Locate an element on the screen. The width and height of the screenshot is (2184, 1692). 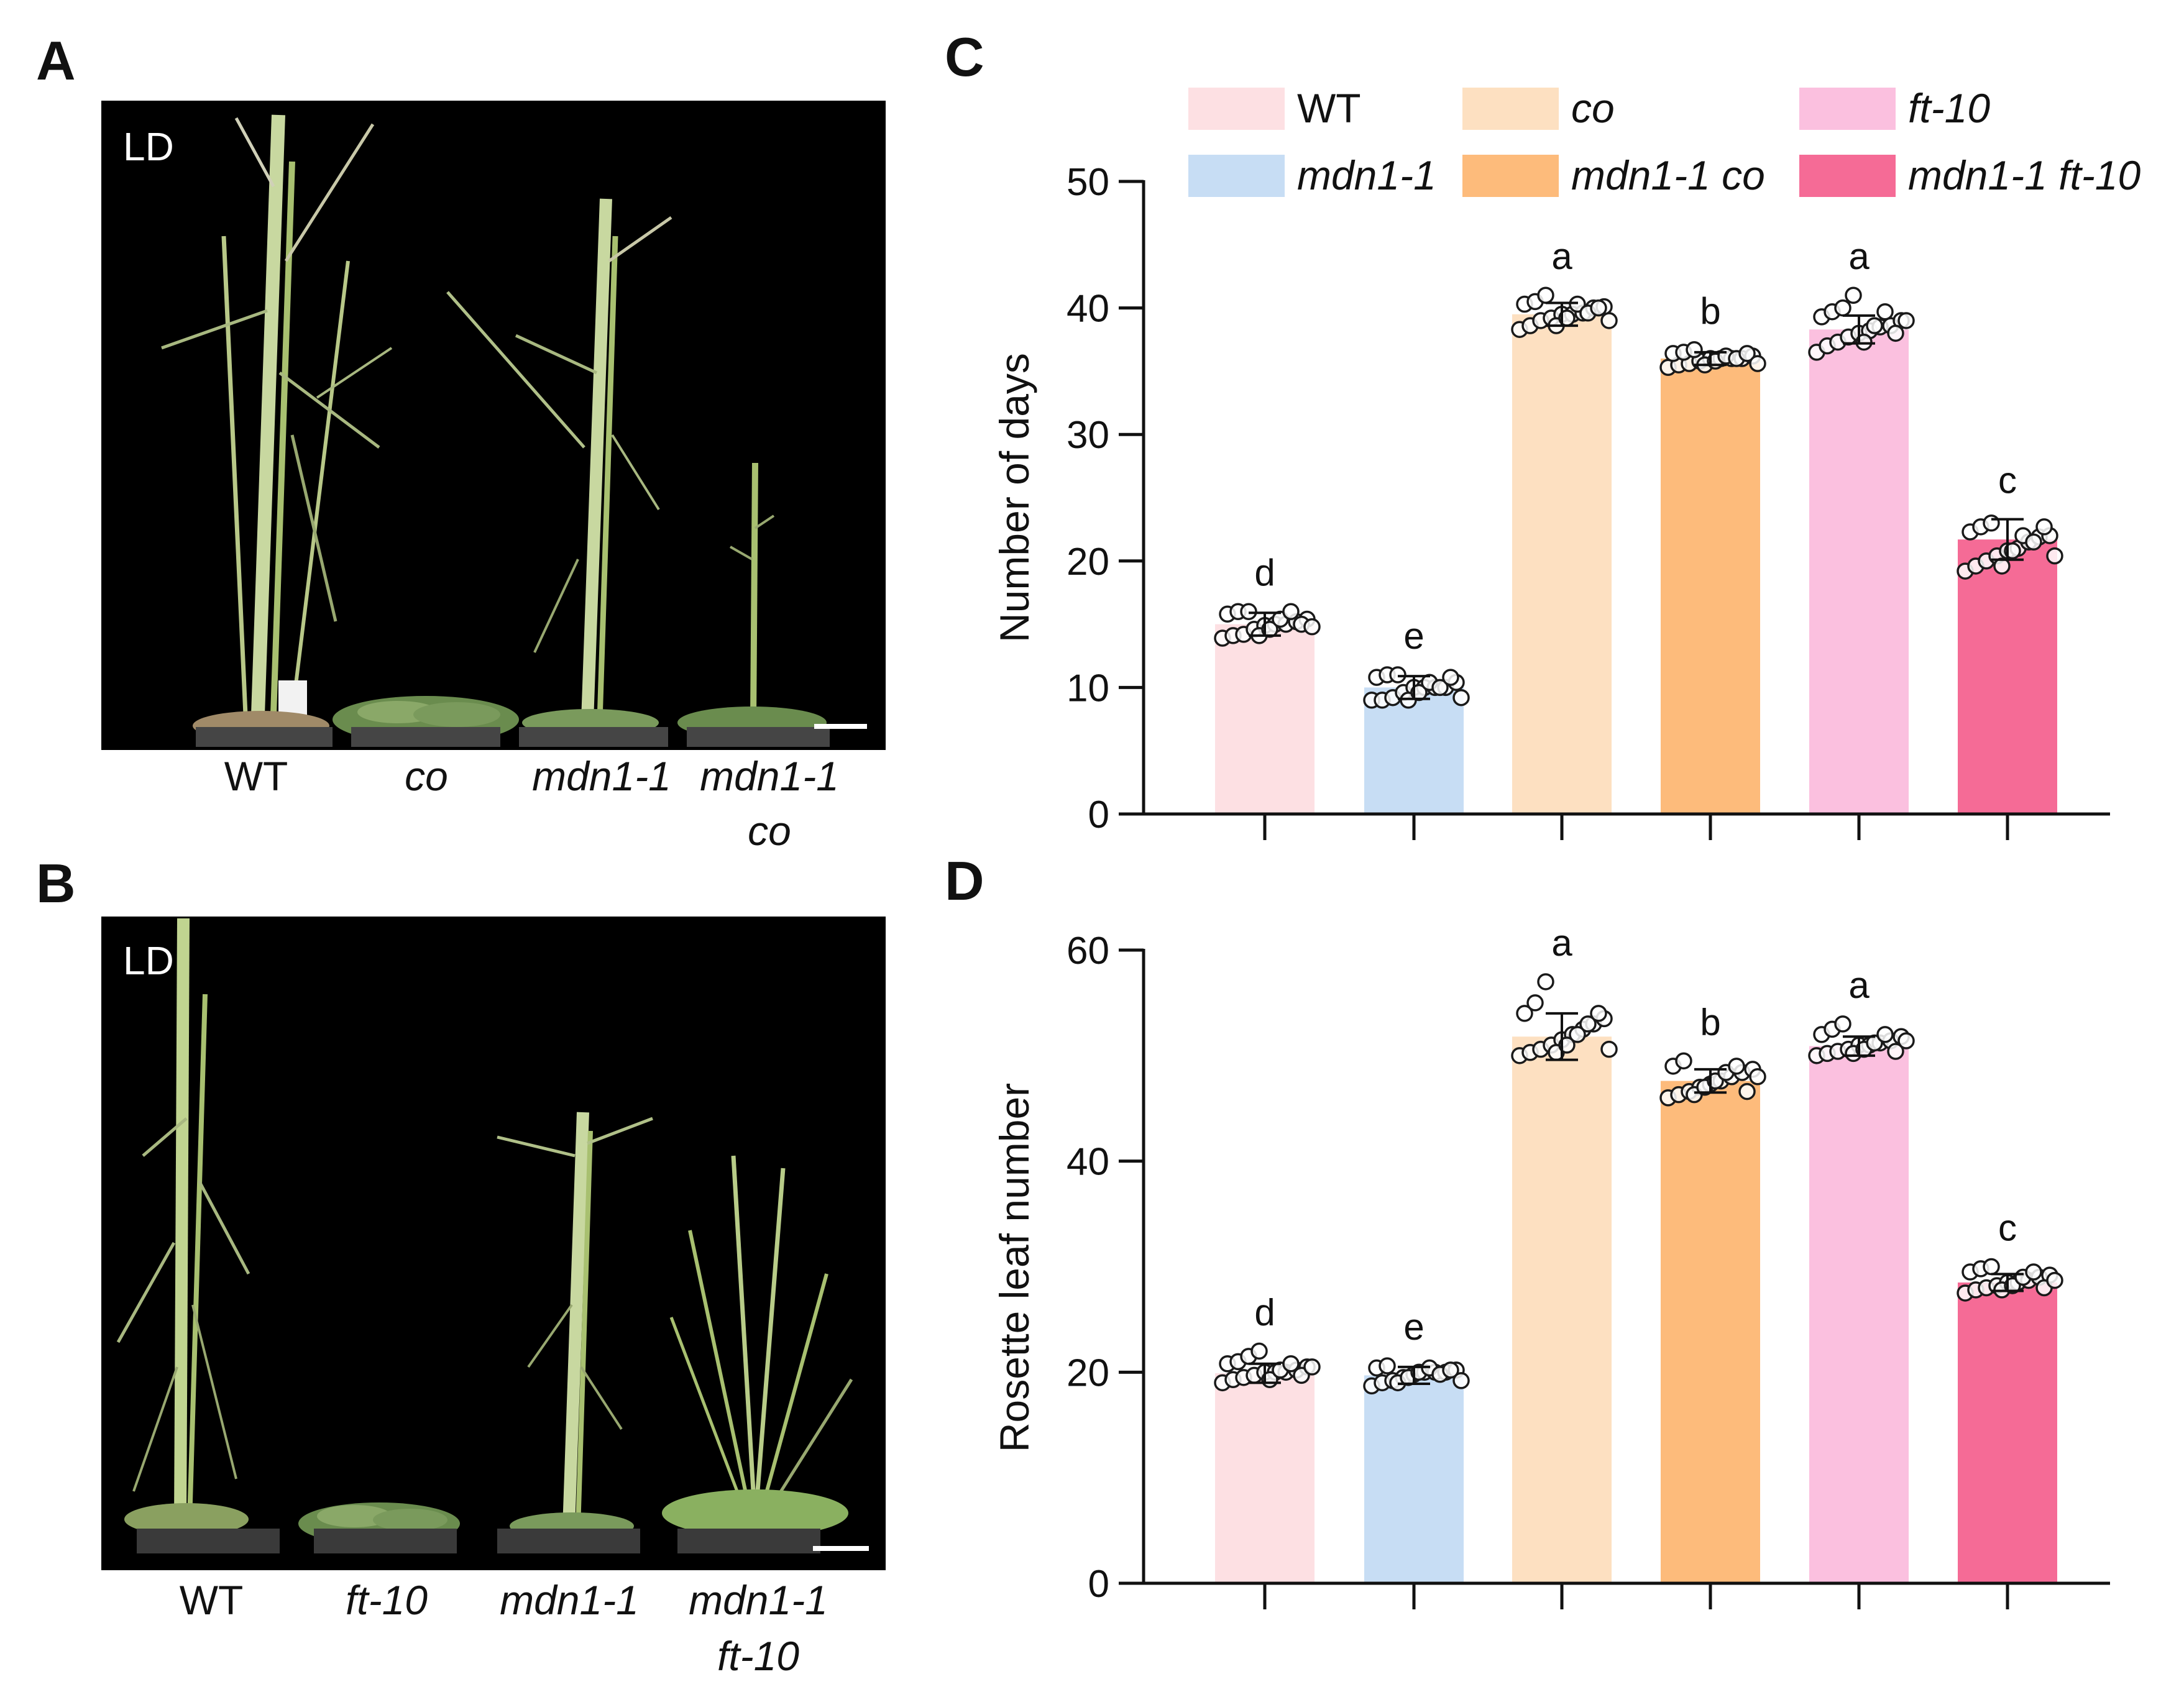
y-tick-label-d-40: 40 is located at coordinates (1088, 1162).